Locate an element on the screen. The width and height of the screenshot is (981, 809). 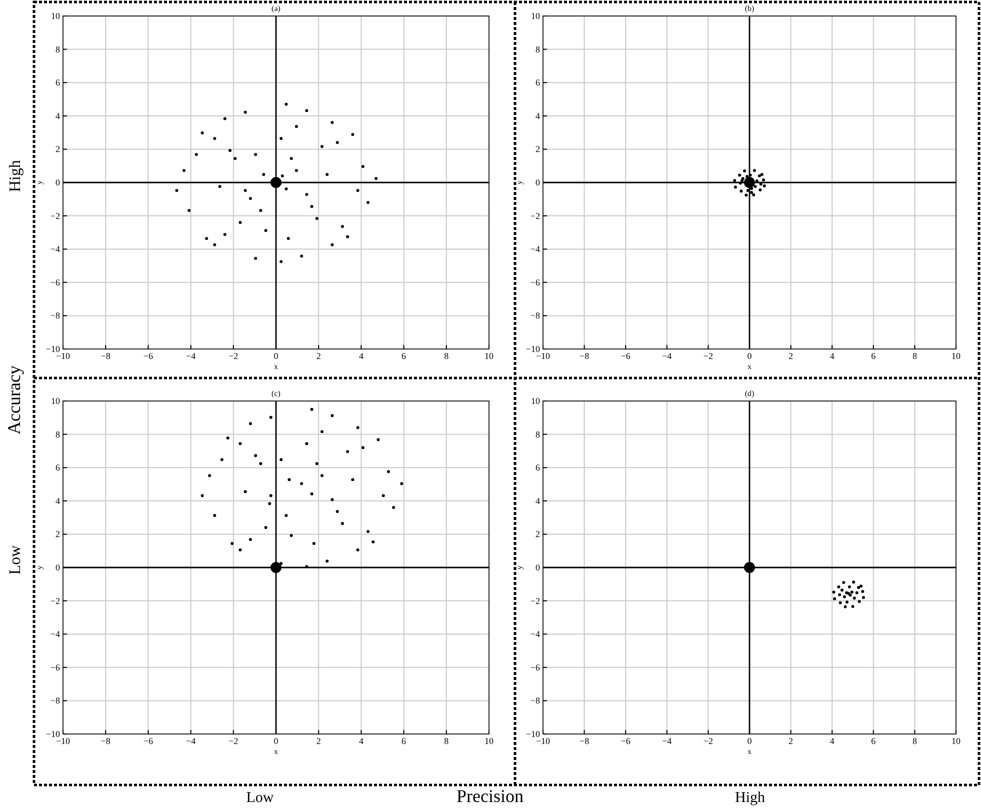
text: Precision is located at coordinates (490, 796).